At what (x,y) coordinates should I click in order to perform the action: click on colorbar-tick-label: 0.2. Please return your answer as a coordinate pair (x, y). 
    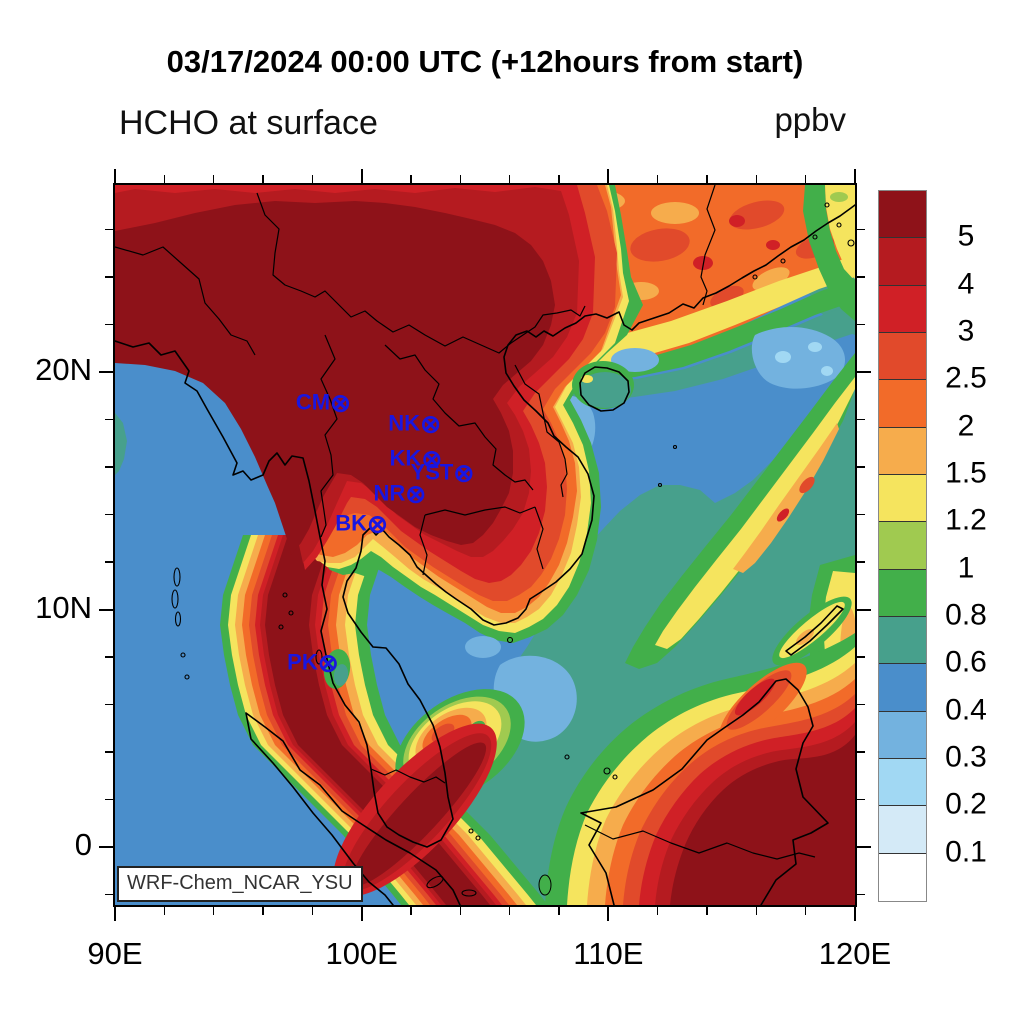
    Looking at the image, I should click on (966, 804).